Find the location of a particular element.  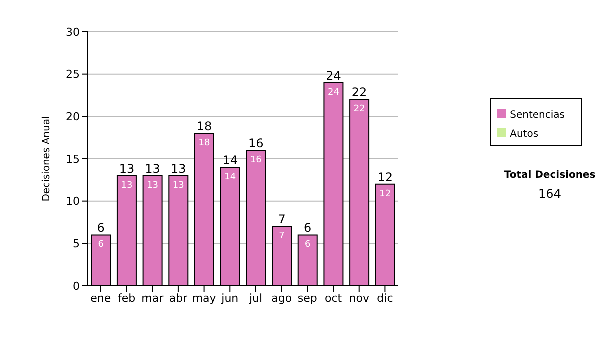

y-axis-title: Decisiones Anual is located at coordinates (47, 159).